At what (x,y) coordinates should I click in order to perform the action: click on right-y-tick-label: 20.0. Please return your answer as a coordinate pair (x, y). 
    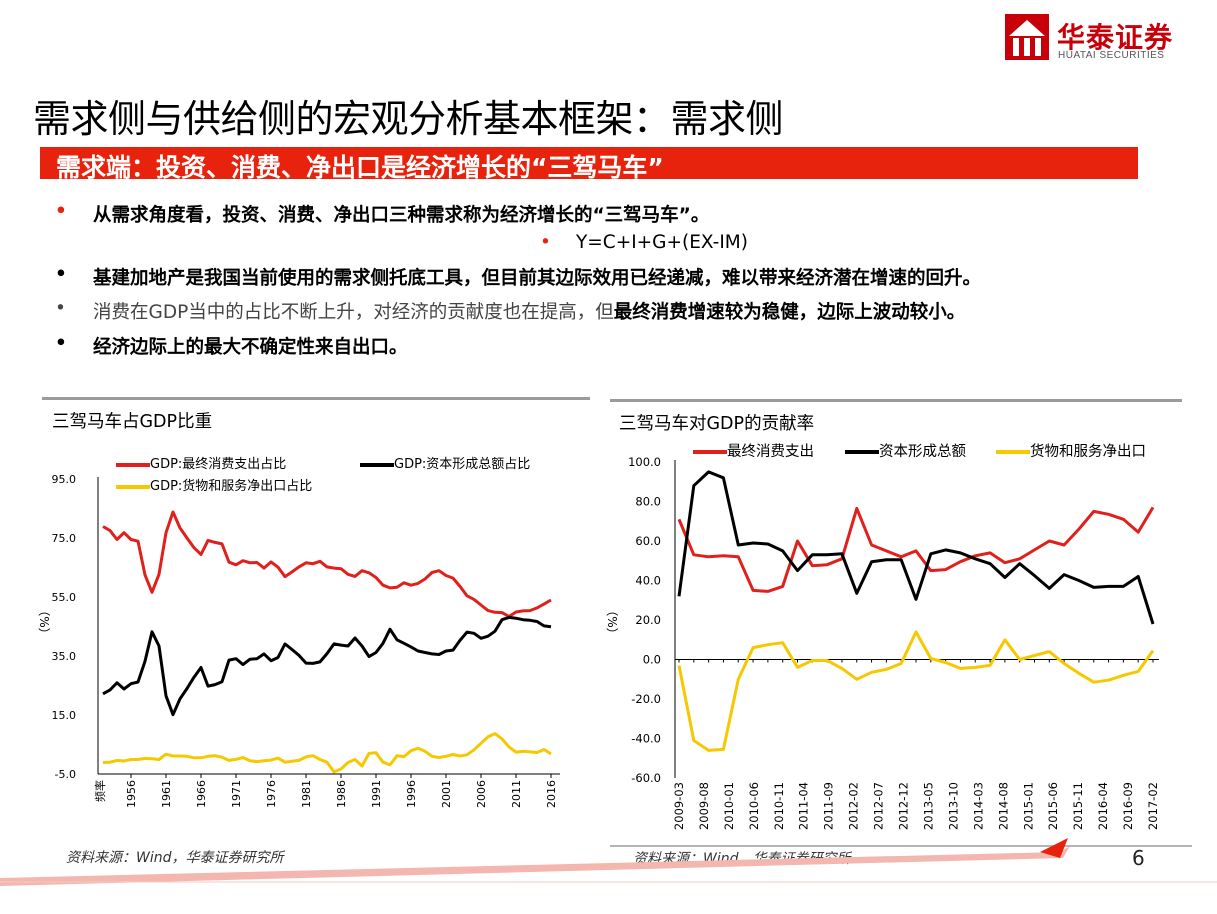
    Looking at the image, I should click on (648, 620).